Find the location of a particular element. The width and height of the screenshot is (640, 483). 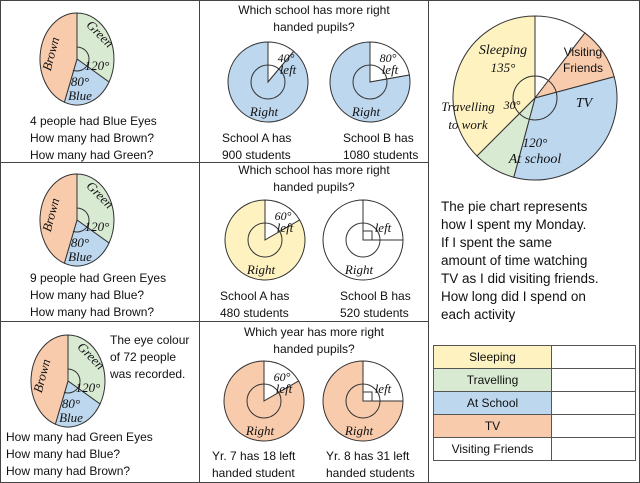

r2-question-3: How many had Brown? is located at coordinates (92, 312).